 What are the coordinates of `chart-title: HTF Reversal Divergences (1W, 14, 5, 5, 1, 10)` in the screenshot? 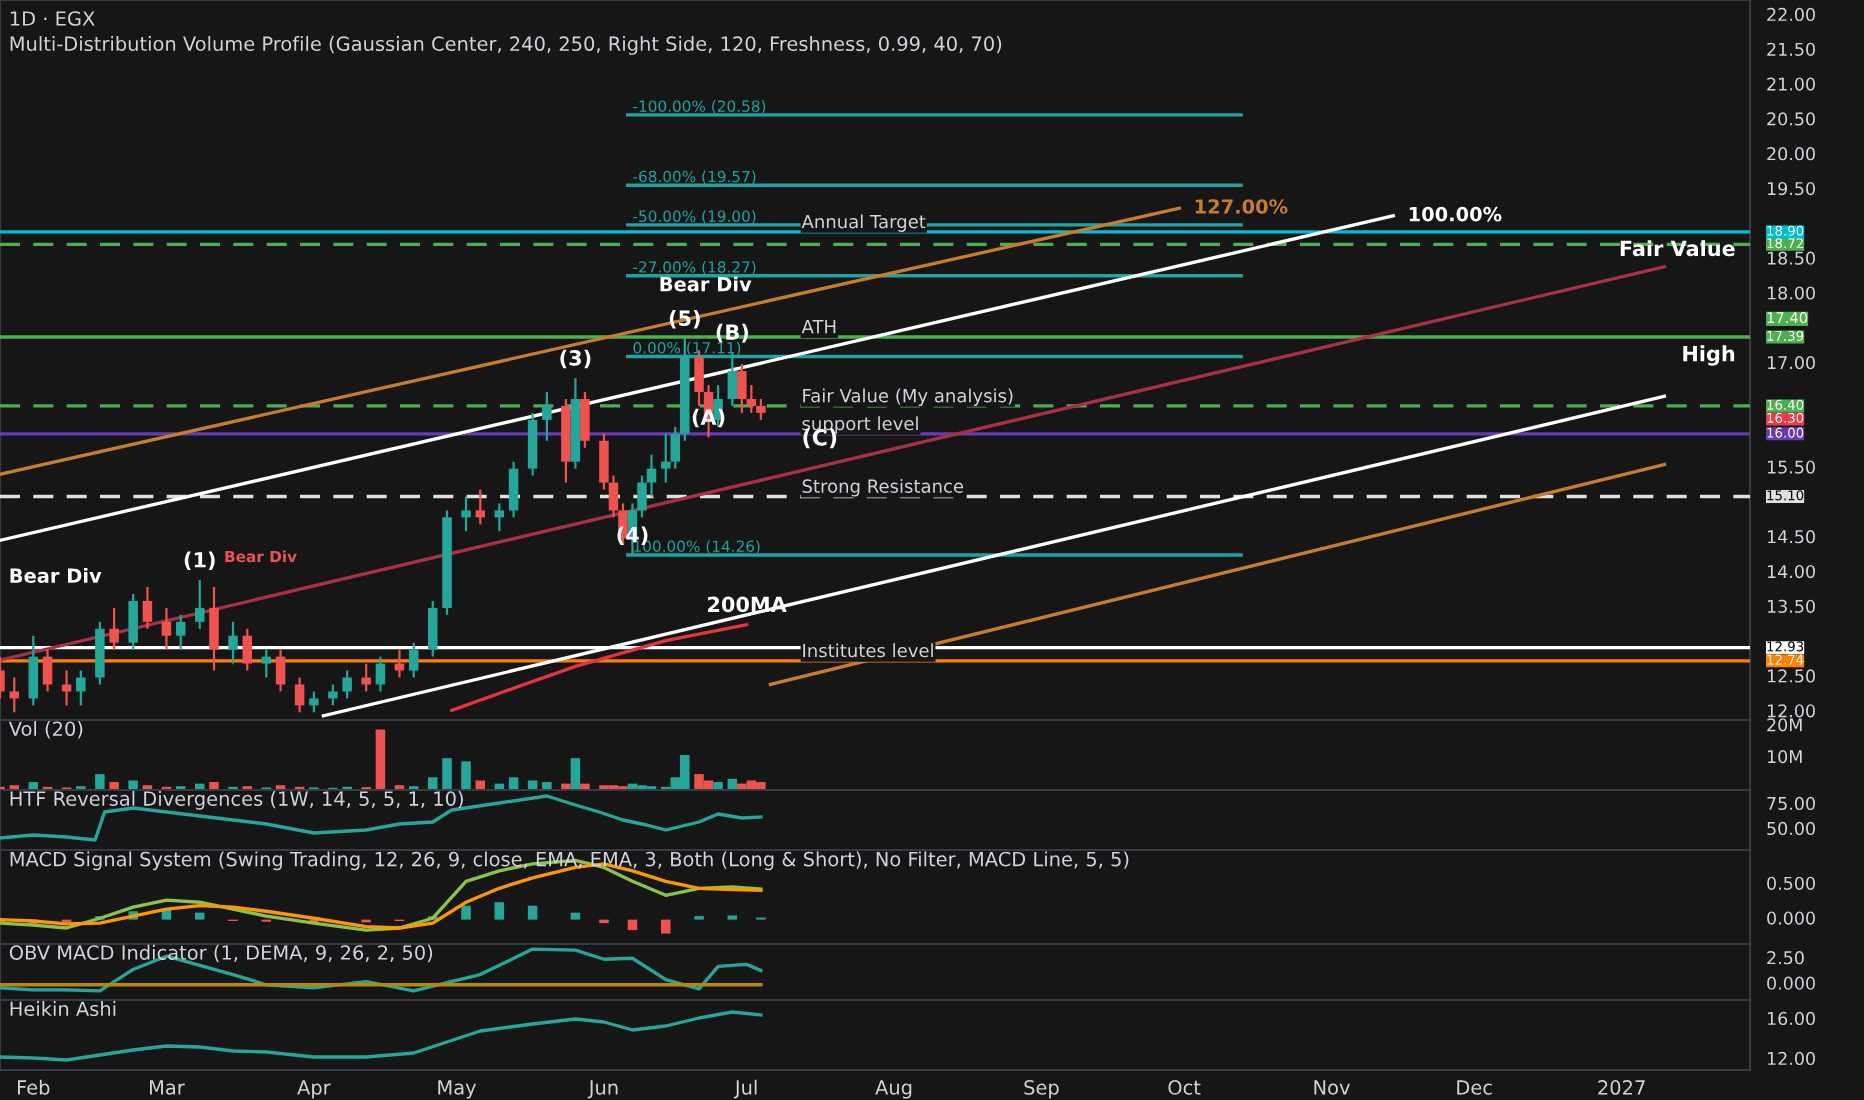 It's located at (236, 800).